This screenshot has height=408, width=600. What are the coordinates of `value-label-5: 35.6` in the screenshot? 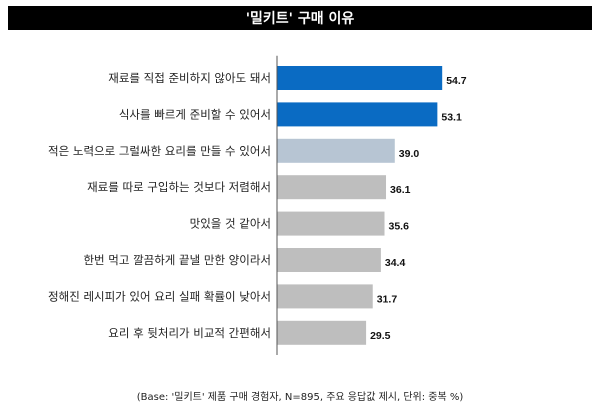 It's located at (399, 227).